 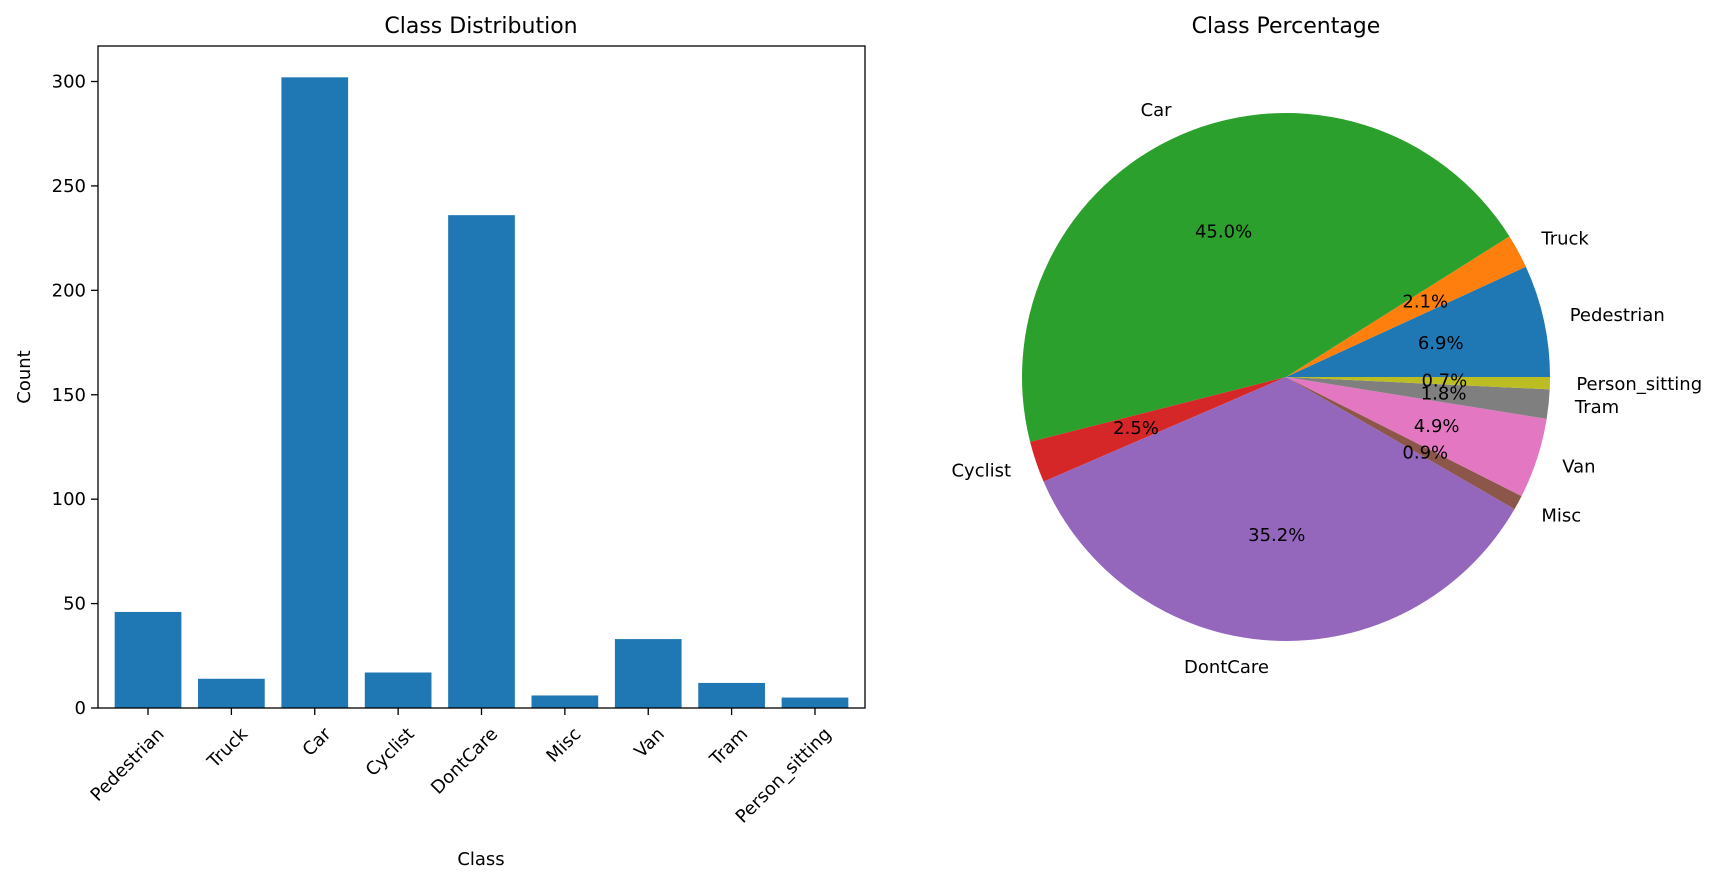 What do you see at coordinates (1157, 110) in the screenshot?
I see `pie-label-car: Car` at bounding box center [1157, 110].